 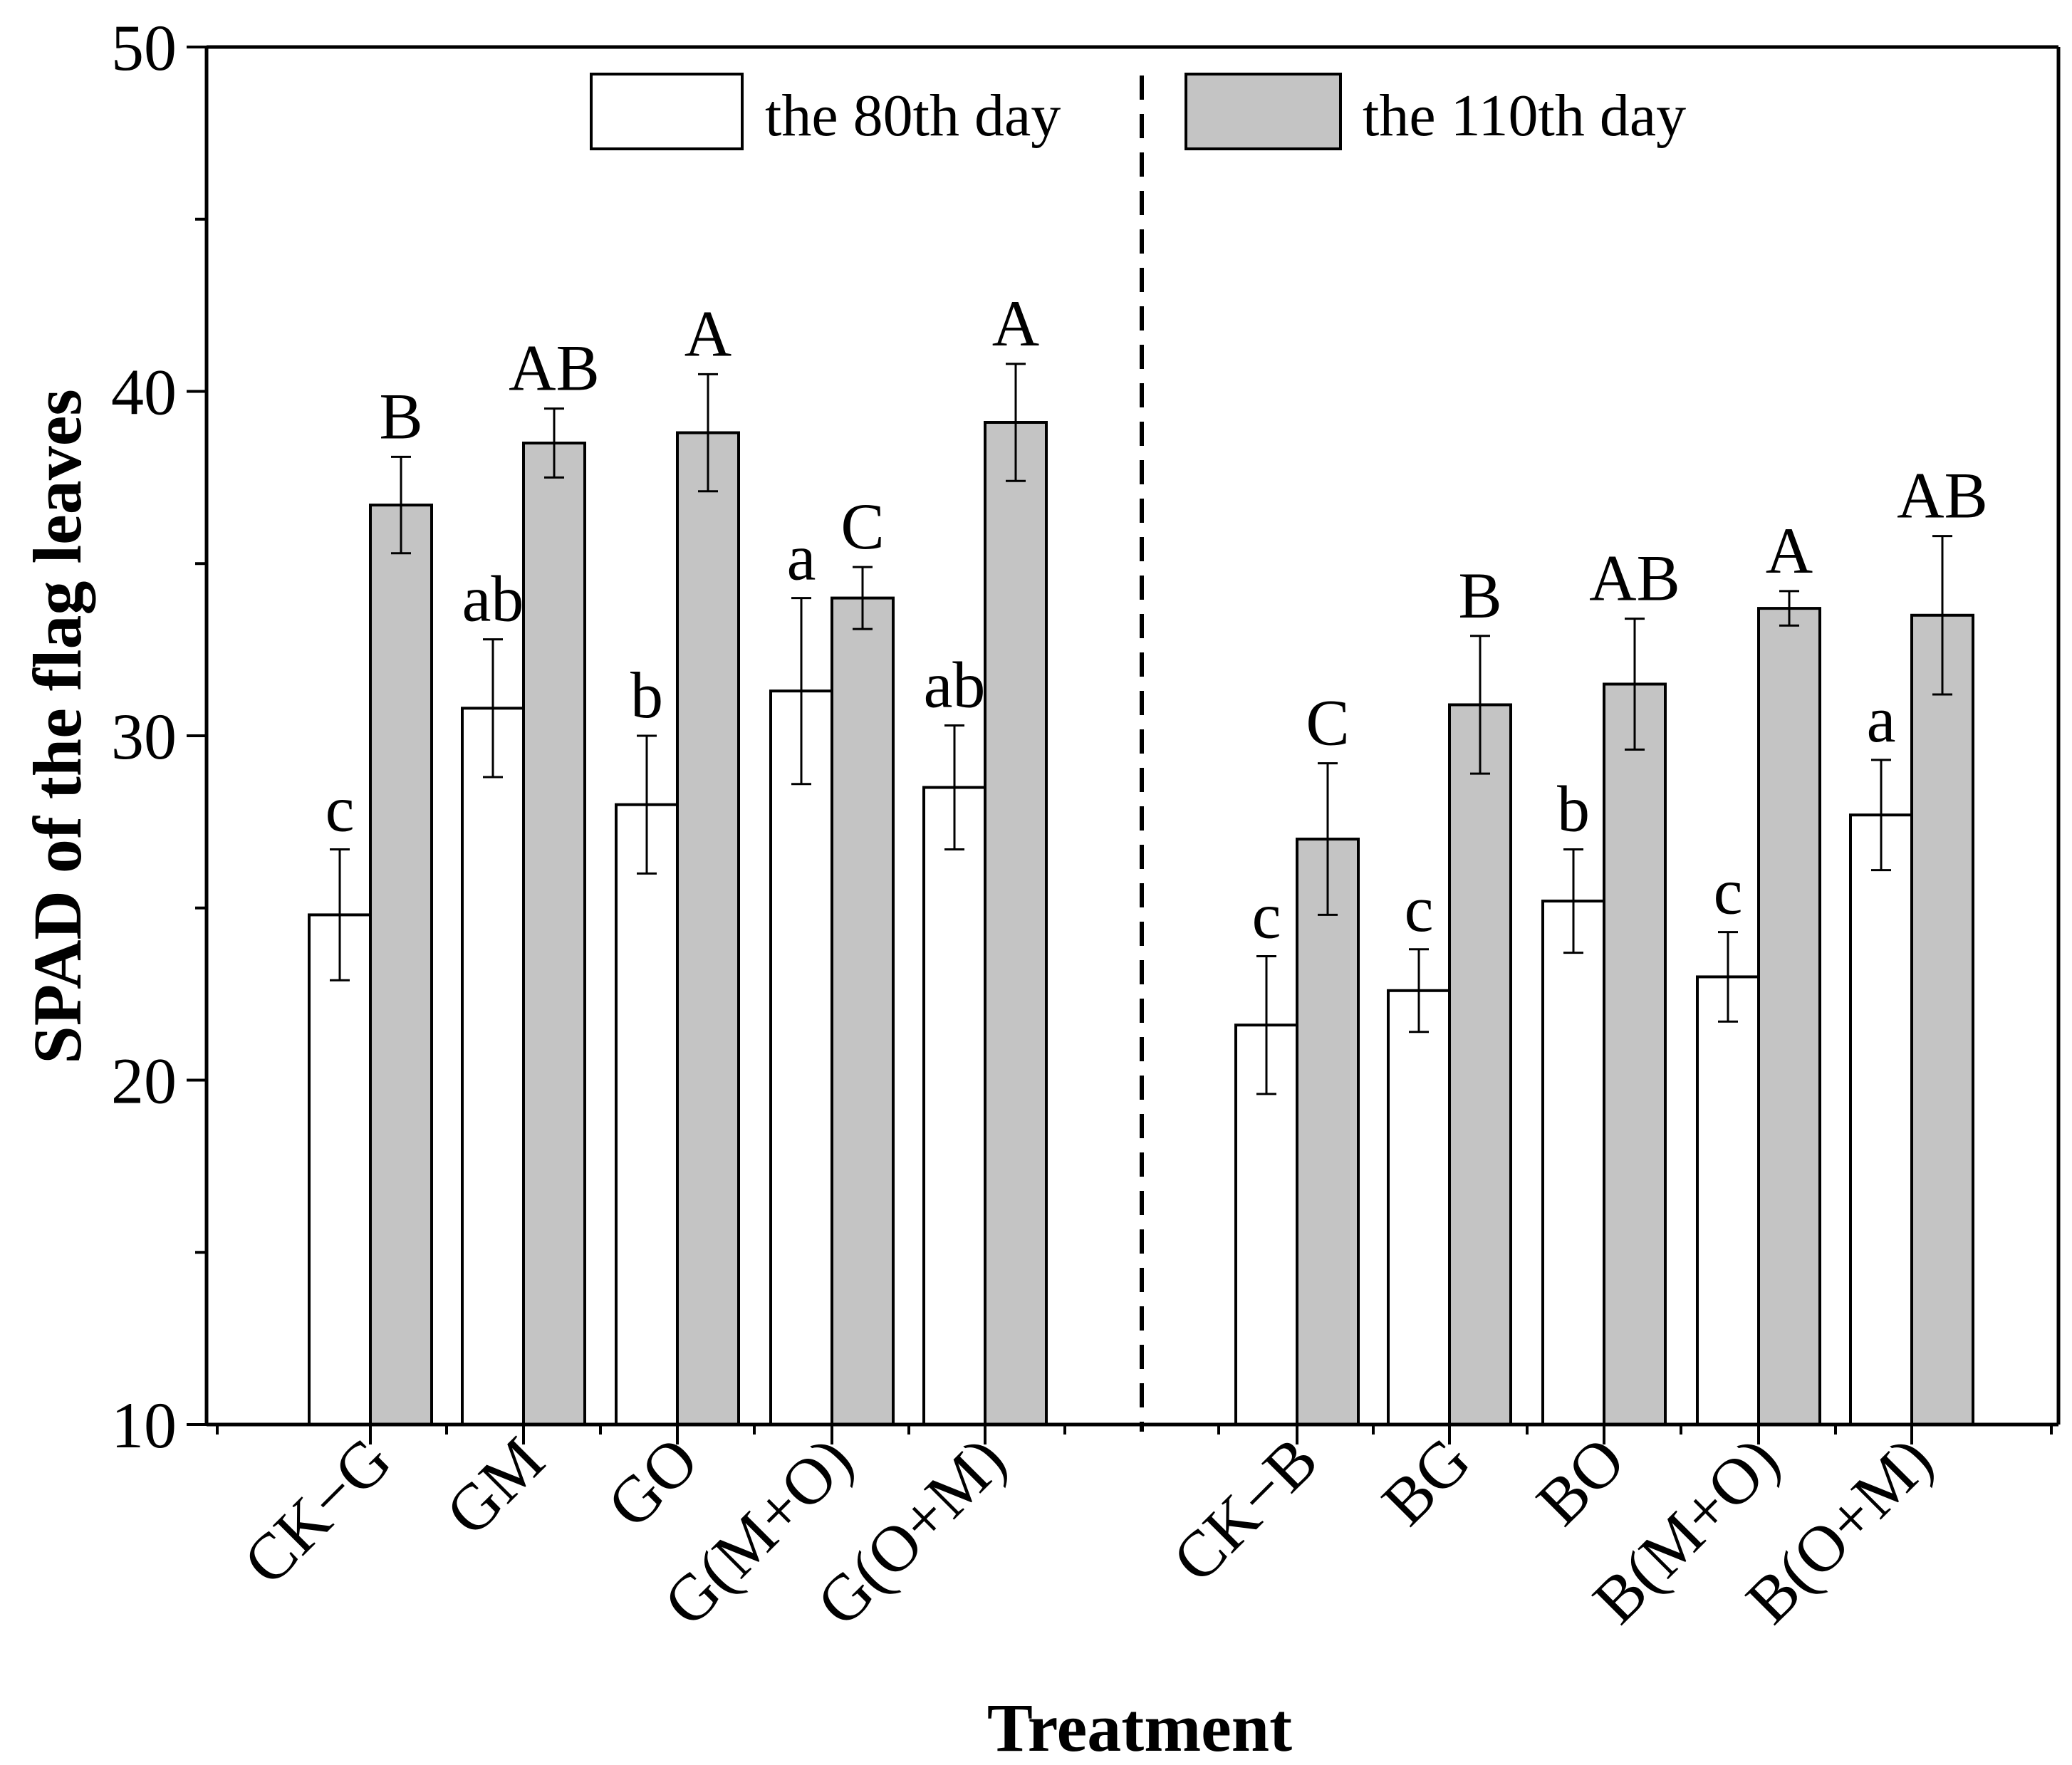 What do you see at coordinates (1635, 578) in the screenshot?
I see `sig-label-110th-day-8: AB` at bounding box center [1635, 578].